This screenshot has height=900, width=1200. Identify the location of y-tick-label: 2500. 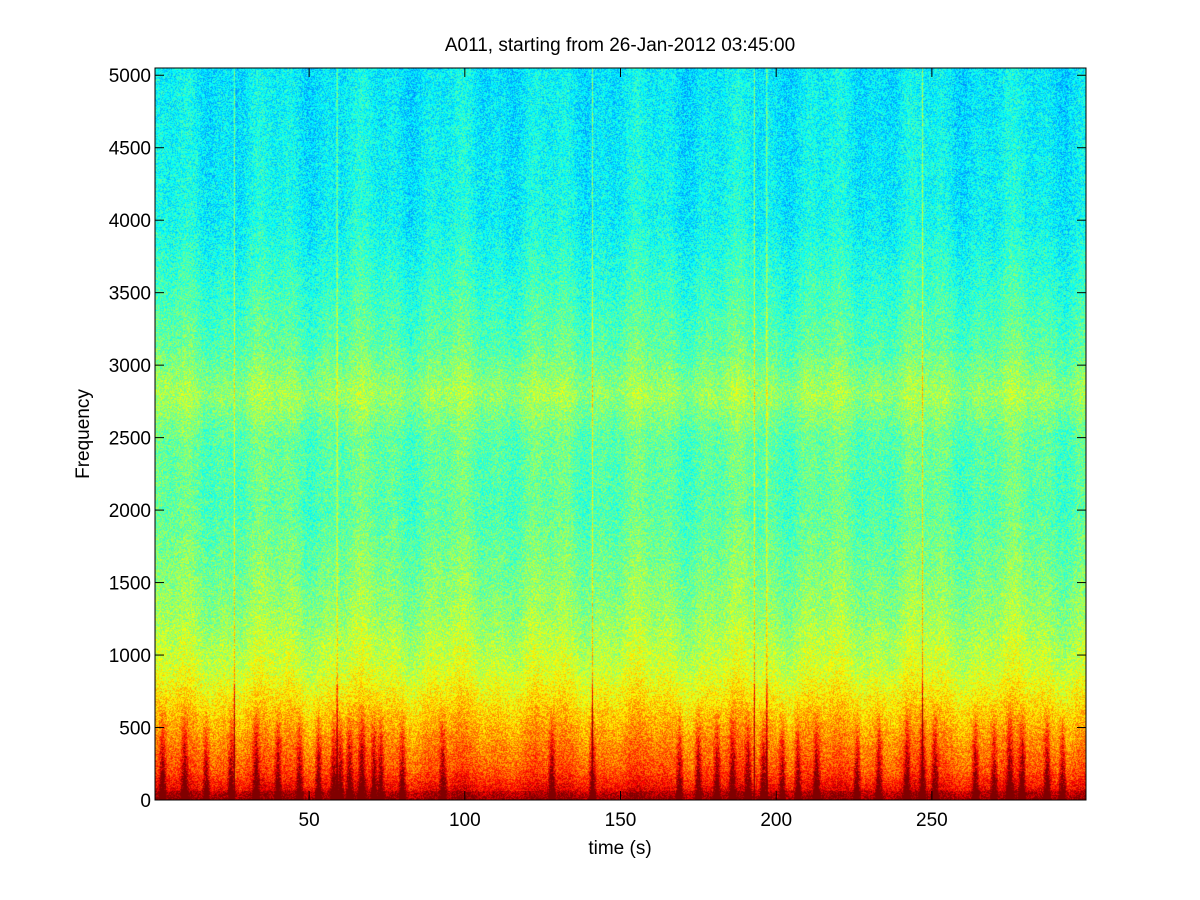
(130, 439).